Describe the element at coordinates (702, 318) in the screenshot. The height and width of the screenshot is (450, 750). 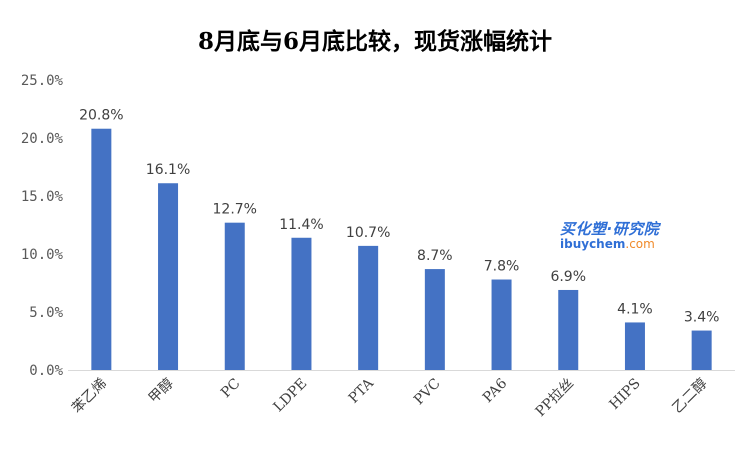
I see `data-label: 3.4%` at that location.